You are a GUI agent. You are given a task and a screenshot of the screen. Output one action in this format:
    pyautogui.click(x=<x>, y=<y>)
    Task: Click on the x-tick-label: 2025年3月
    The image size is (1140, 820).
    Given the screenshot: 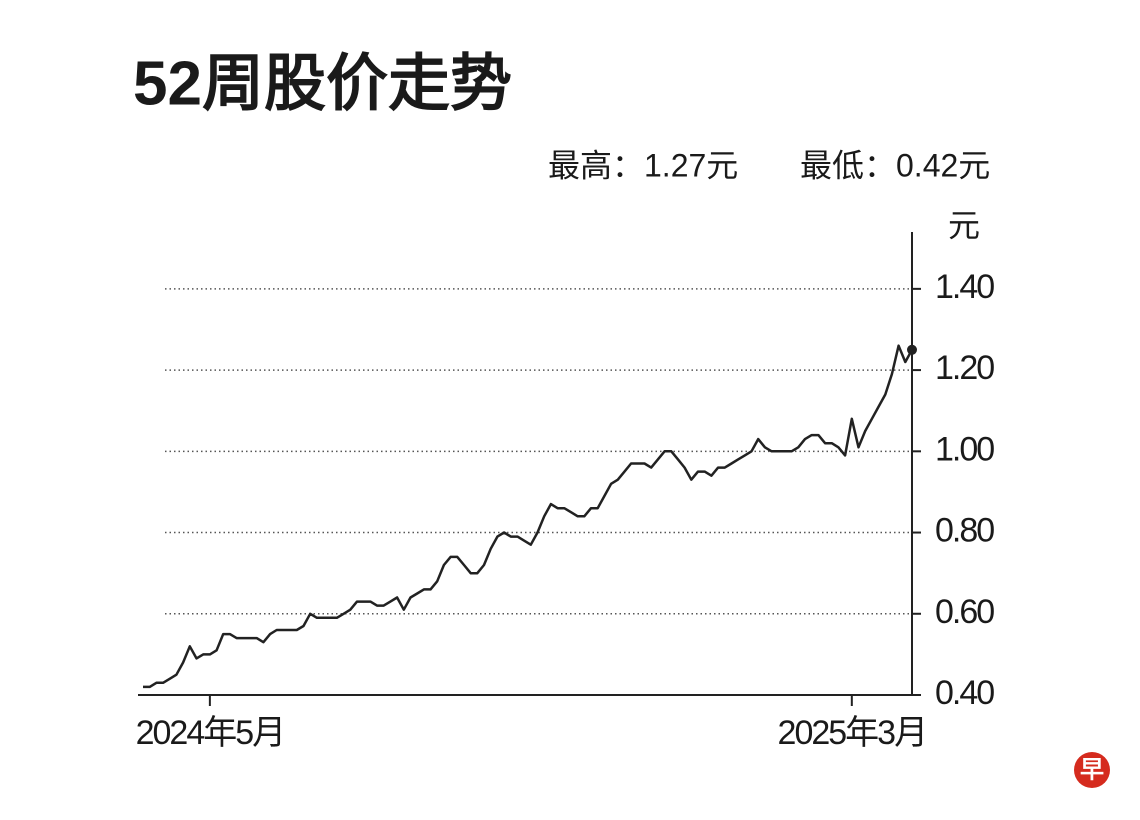 What is the action you would take?
    pyautogui.click(x=852, y=733)
    